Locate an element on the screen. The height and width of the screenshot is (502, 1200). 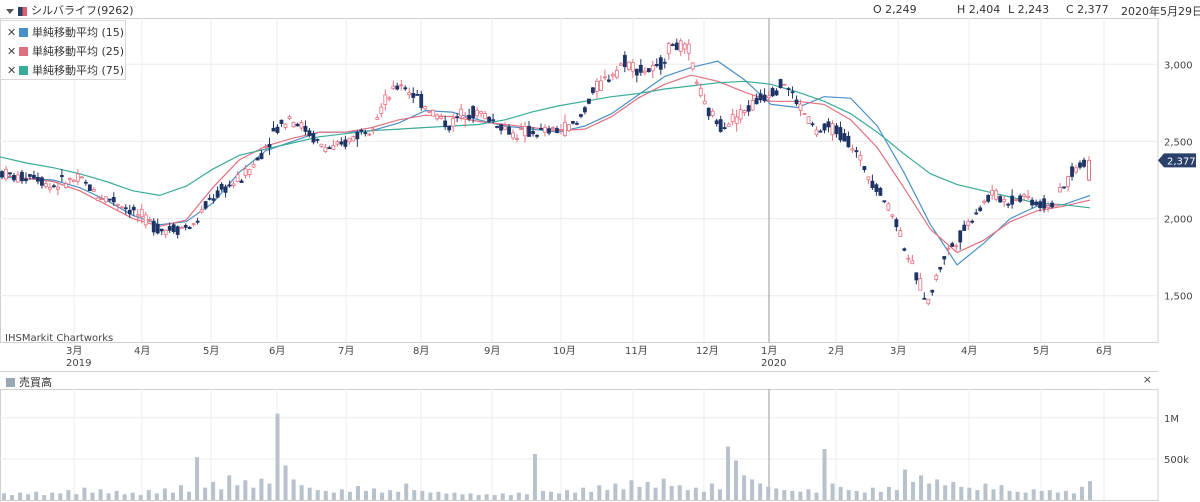
symbol-title: シルバライフ(9262) is located at coordinates (70, 10).